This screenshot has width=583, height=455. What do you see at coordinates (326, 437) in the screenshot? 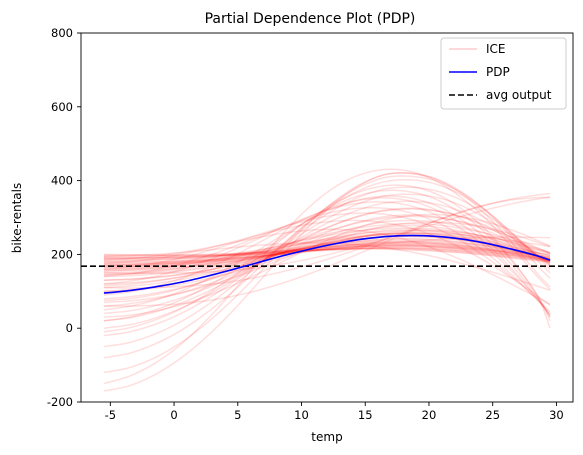
I see `x-axis-label: temp` at bounding box center [326, 437].